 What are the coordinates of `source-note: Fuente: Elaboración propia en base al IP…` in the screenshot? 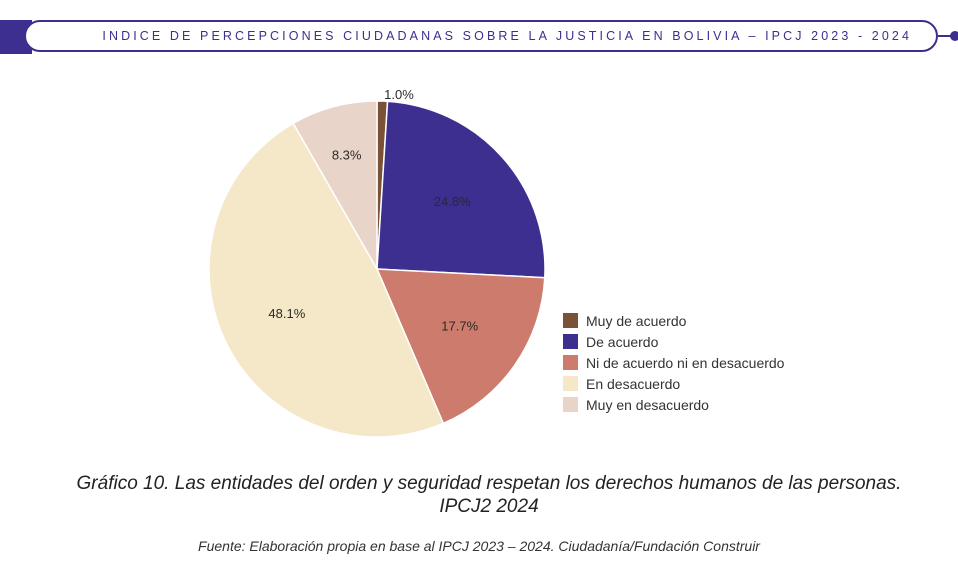 It's located at (479, 546).